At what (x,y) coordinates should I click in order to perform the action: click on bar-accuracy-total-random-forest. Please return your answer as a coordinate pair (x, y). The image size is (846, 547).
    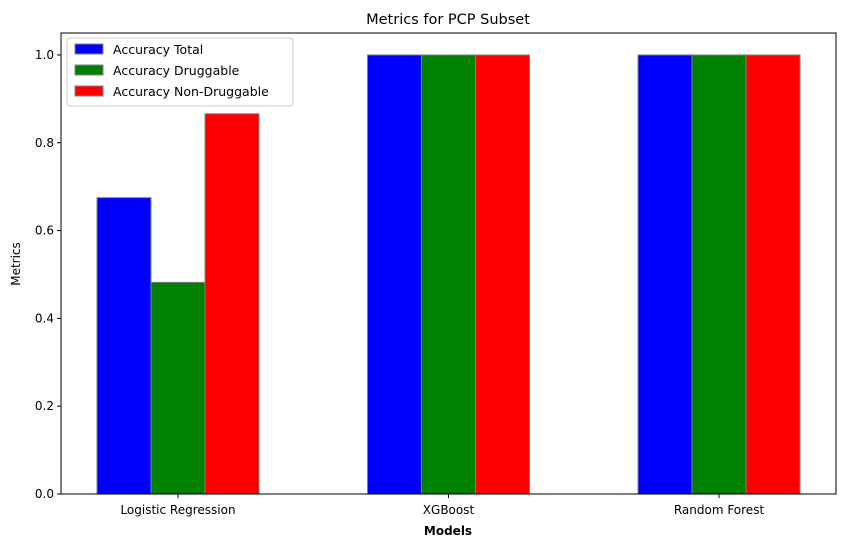
    Looking at the image, I should click on (665, 274).